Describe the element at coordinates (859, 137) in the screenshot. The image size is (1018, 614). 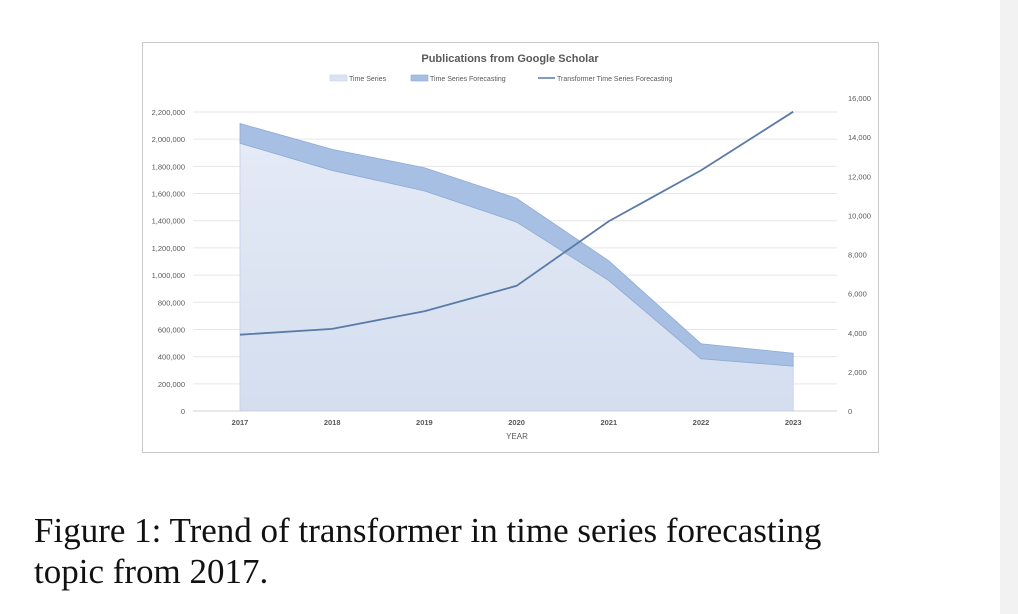
I see `right-tick-label: 14,000` at that location.